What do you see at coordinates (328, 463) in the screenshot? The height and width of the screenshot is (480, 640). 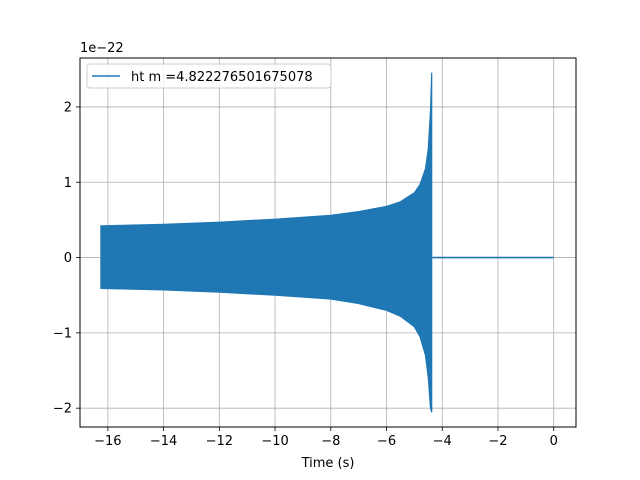 I see `x-axis-label: Time (s)` at bounding box center [328, 463].